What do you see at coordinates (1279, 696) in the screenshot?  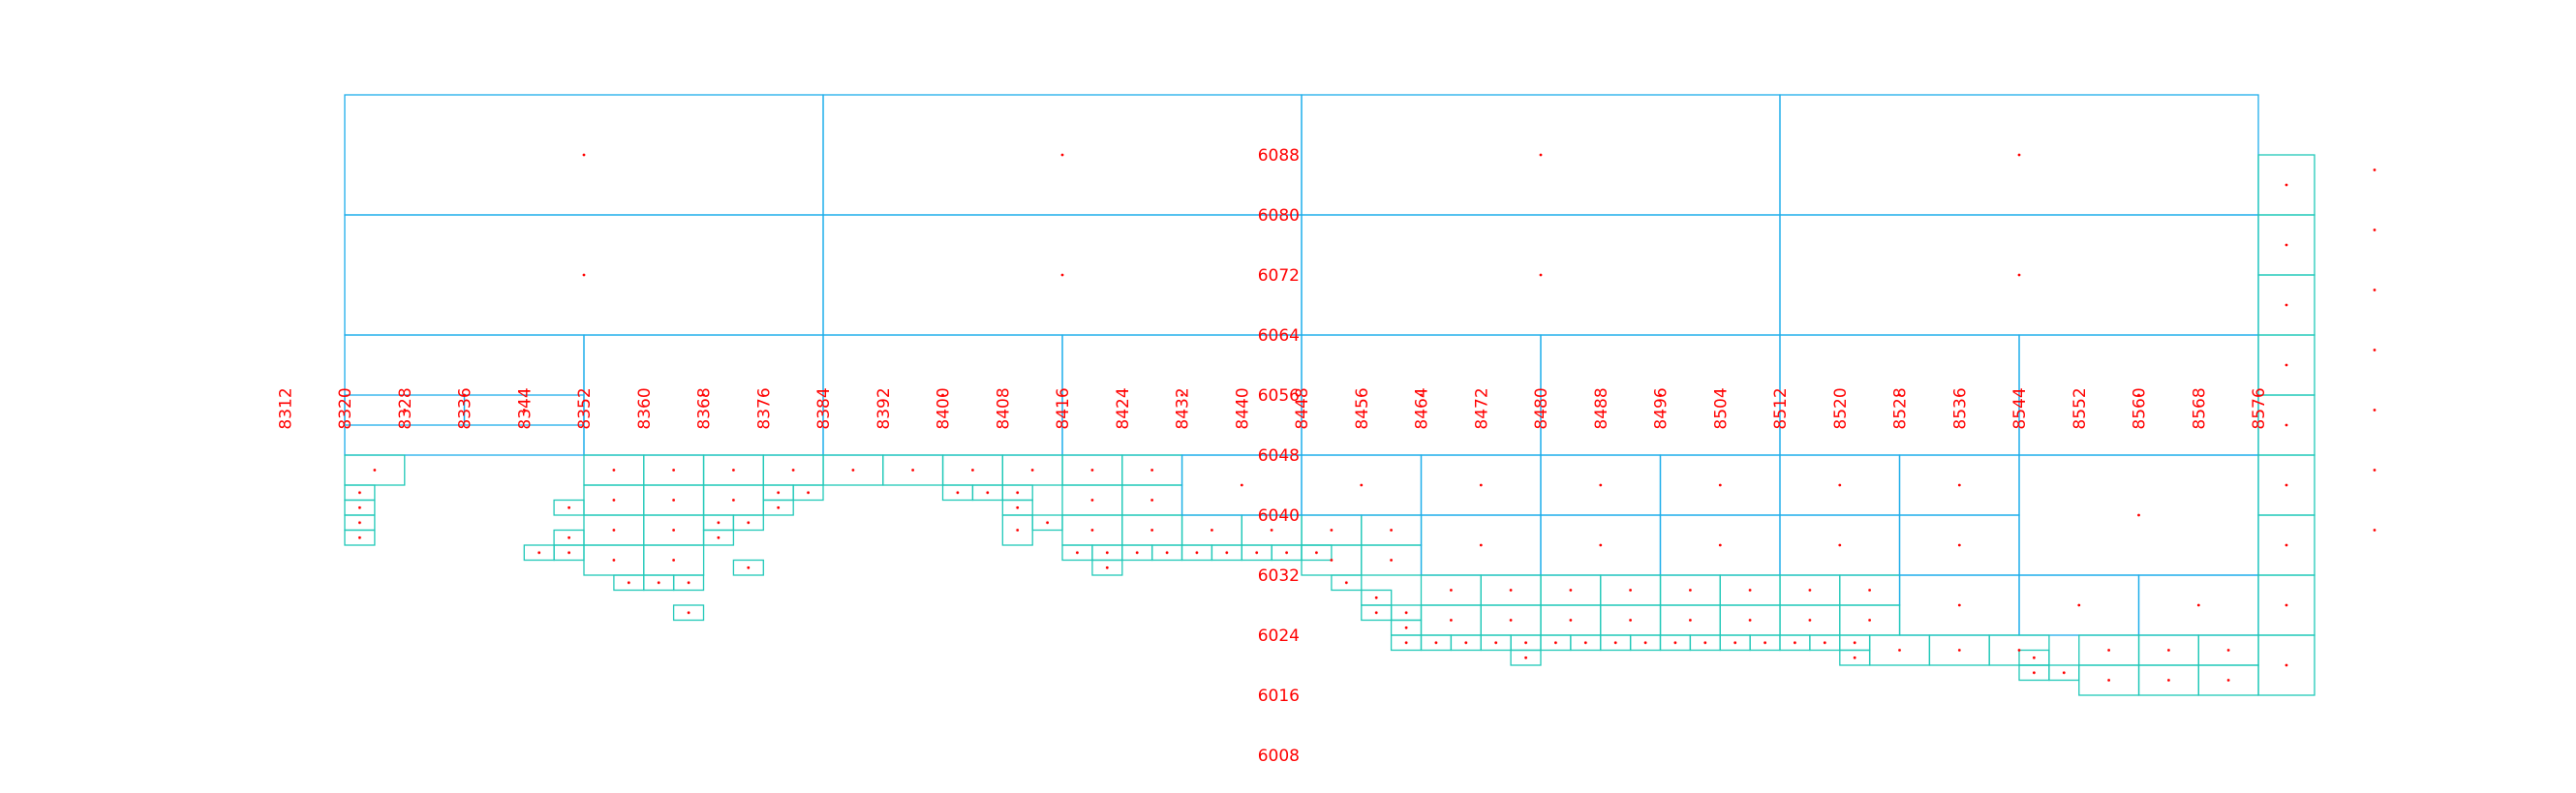 I see `y-tick-label: 6016` at bounding box center [1279, 696].